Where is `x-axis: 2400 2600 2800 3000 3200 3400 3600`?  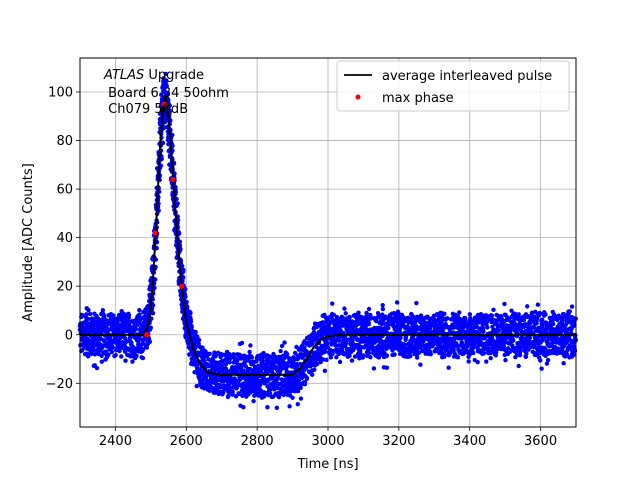
x-axis: 2400 2600 2800 3000 3200 3400 3600 is located at coordinates (328, 438).